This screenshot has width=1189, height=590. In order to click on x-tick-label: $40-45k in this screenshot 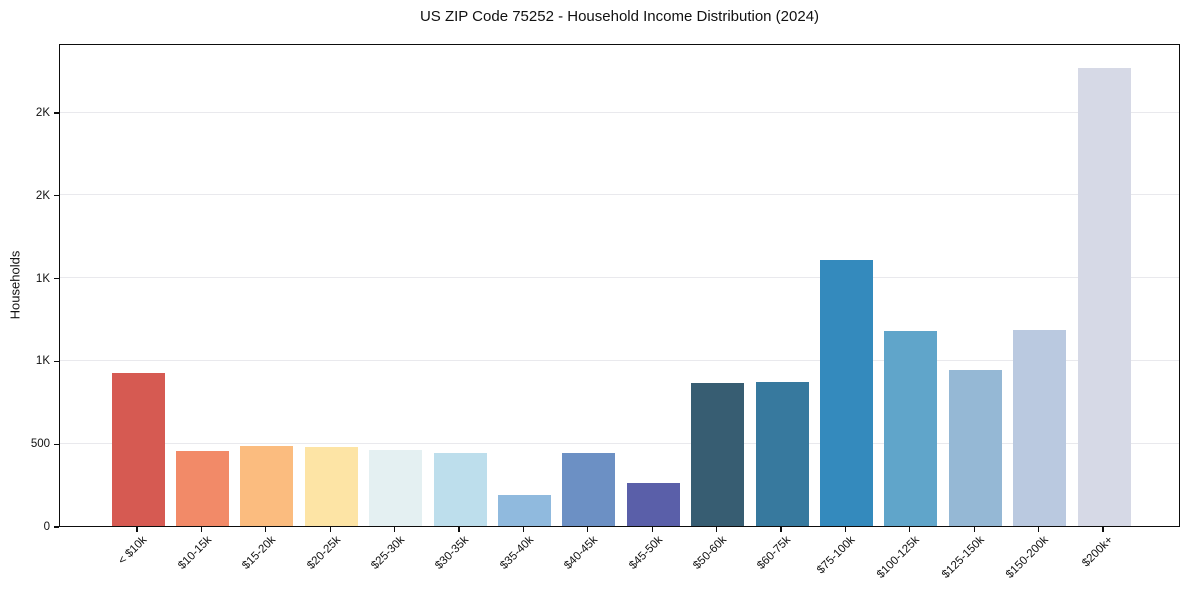, I will do `click(581, 553)`.